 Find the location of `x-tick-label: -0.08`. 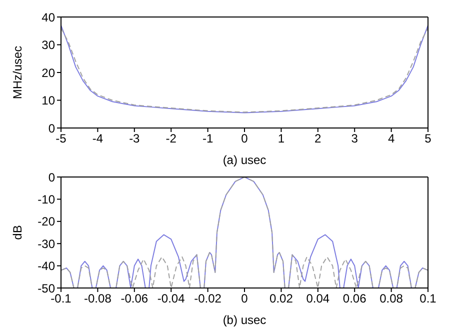

x-tick-label: -0.08 is located at coordinates (98, 299).